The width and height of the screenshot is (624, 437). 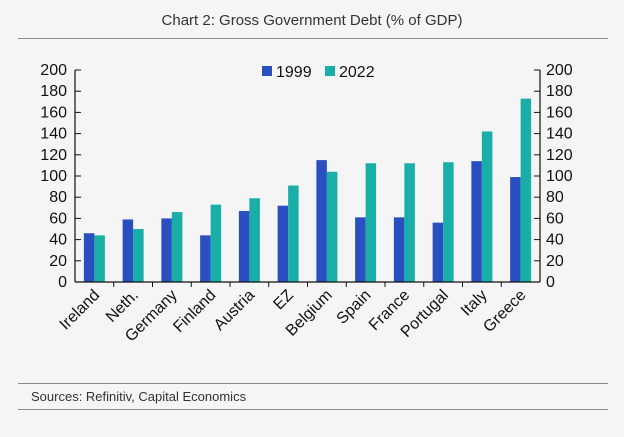 I want to click on source-note: Sources: Refinitiv, Capital Economics, so click(x=139, y=396).